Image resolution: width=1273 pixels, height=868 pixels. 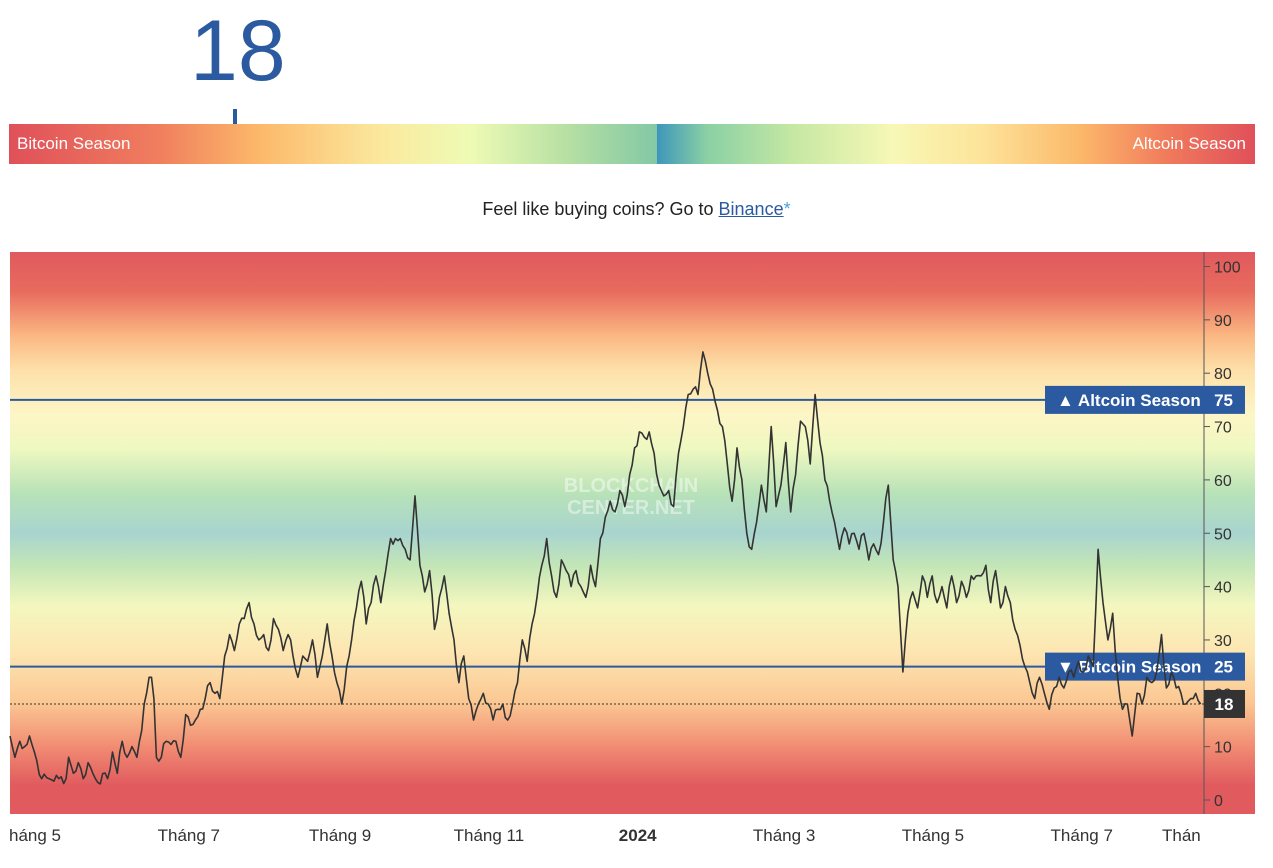 What do you see at coordinates (1189, 143) in the screenshot?
I see `gauge-right-label: Altcoin Season` at bounding box center [1189, 143].